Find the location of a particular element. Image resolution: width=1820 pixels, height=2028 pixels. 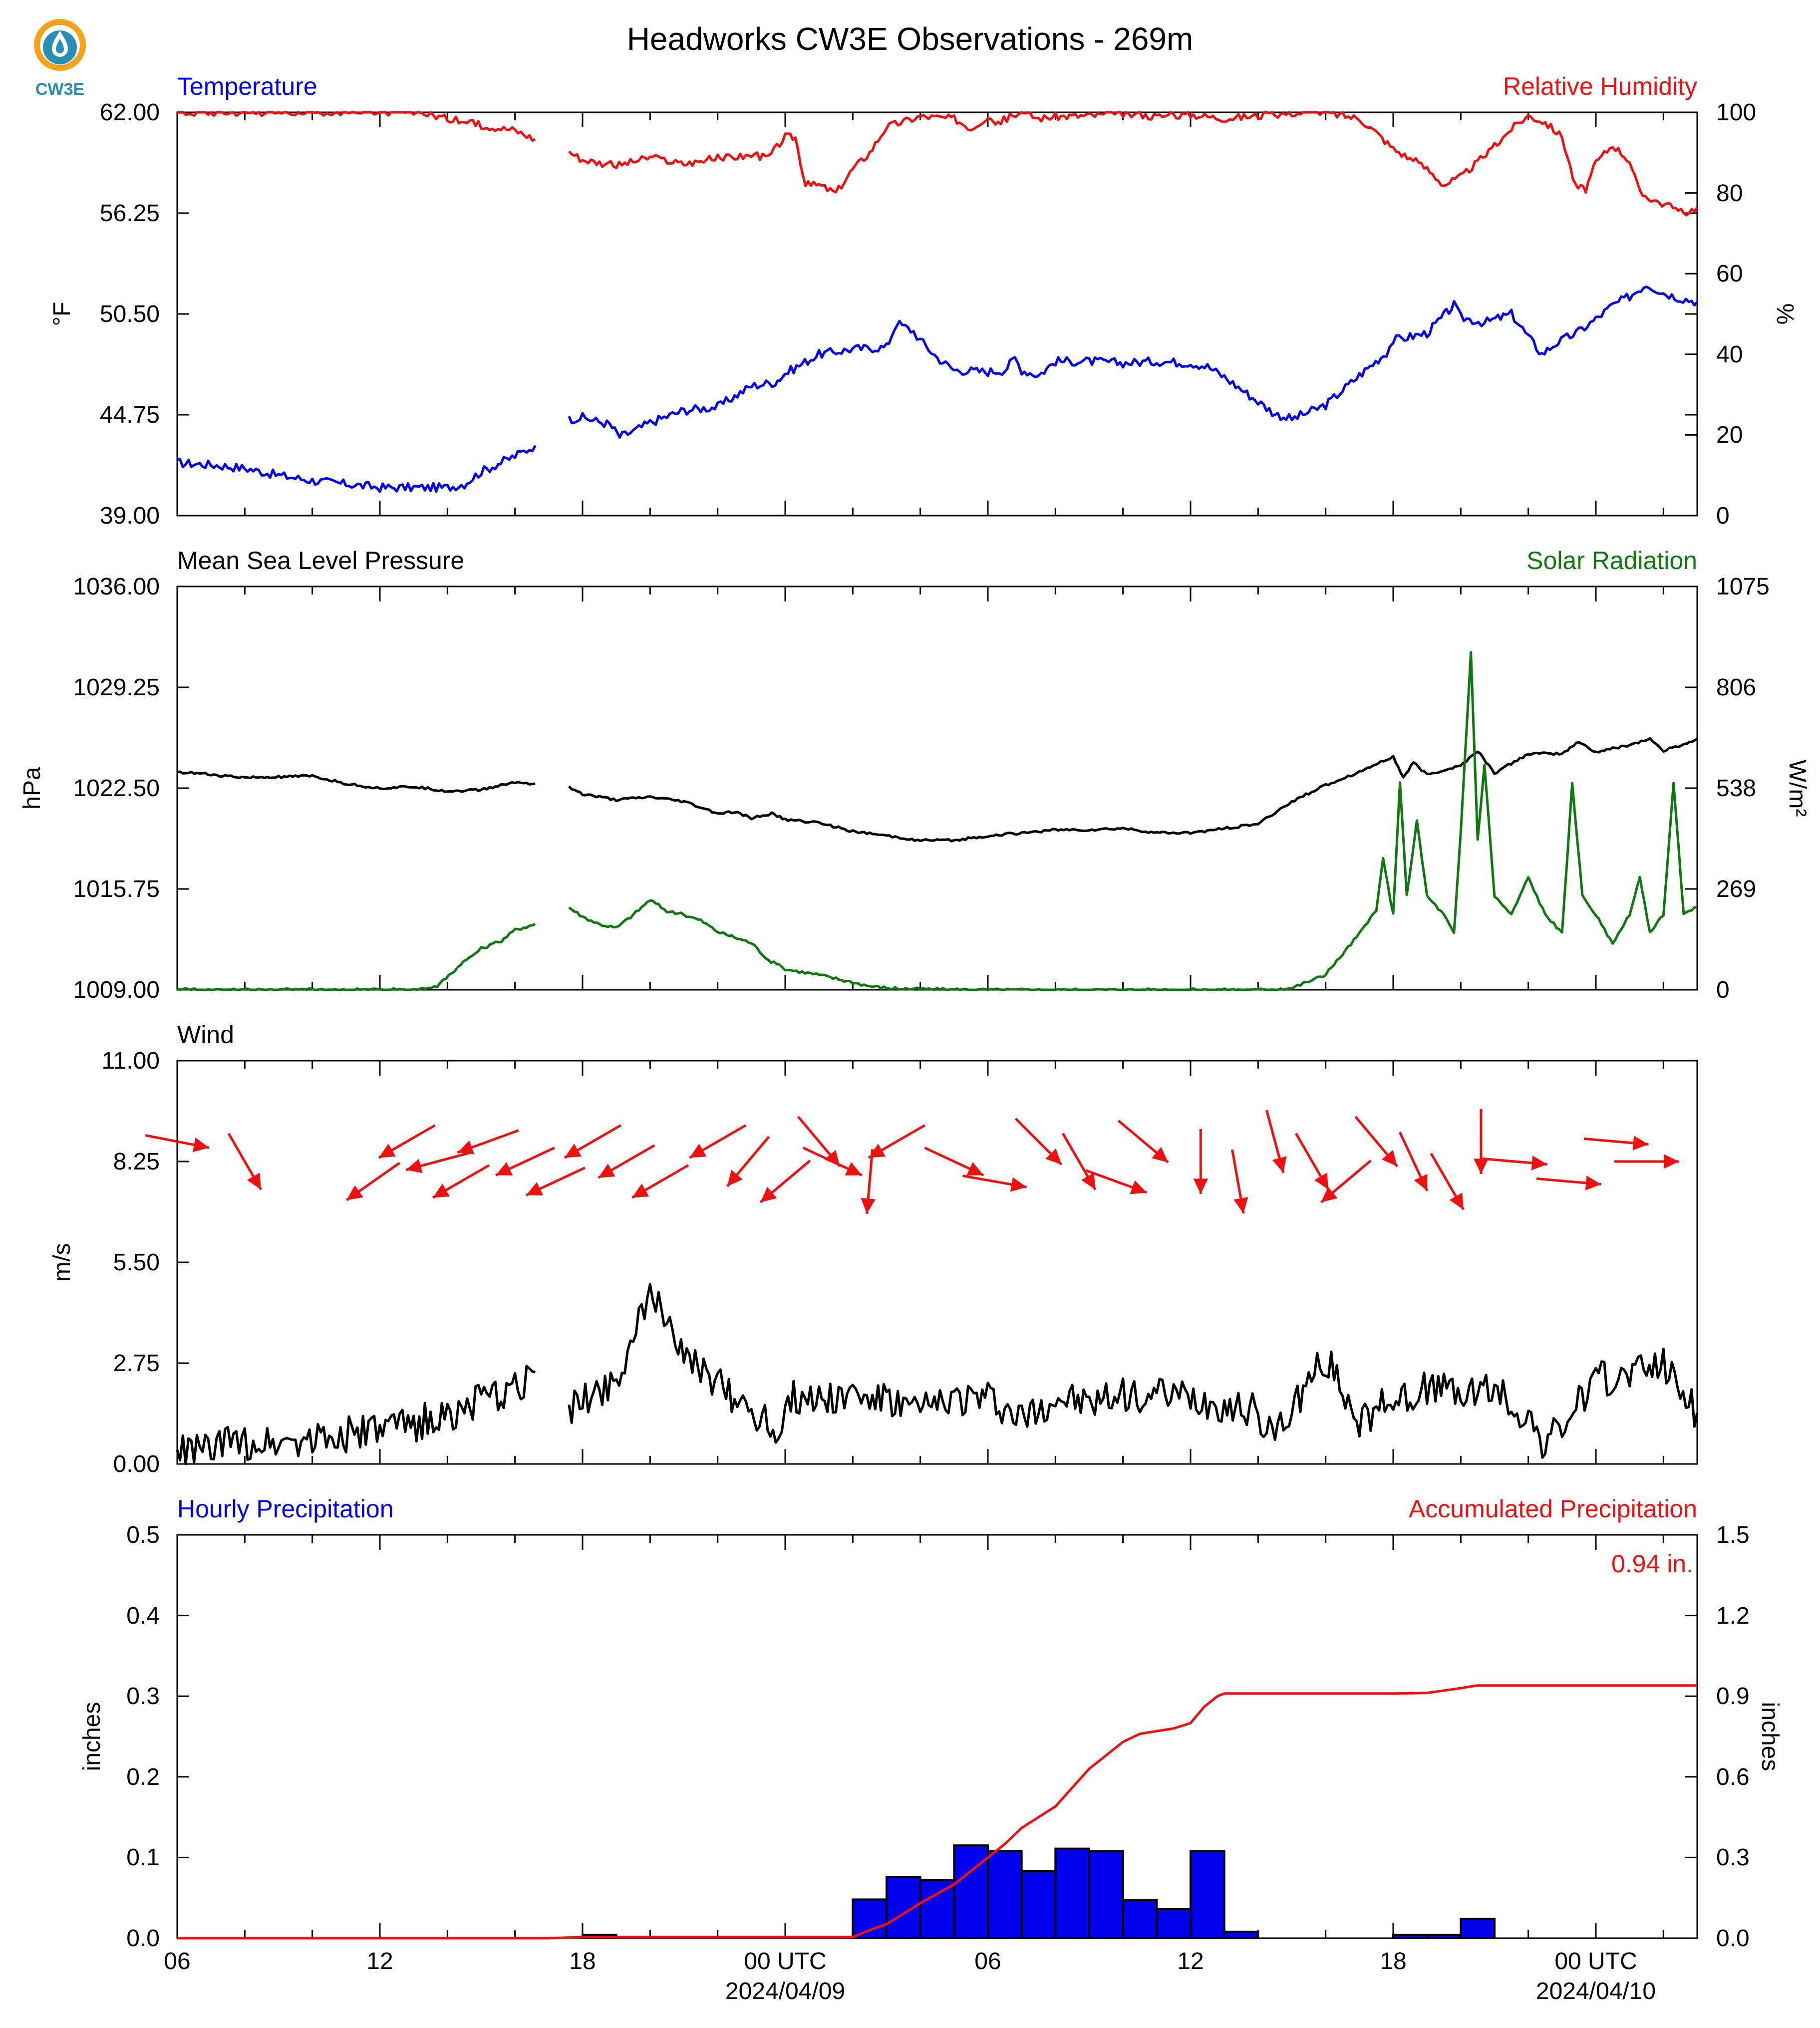

x-date-label: 2024/04/10 is located at coordinates (1596, 1991).